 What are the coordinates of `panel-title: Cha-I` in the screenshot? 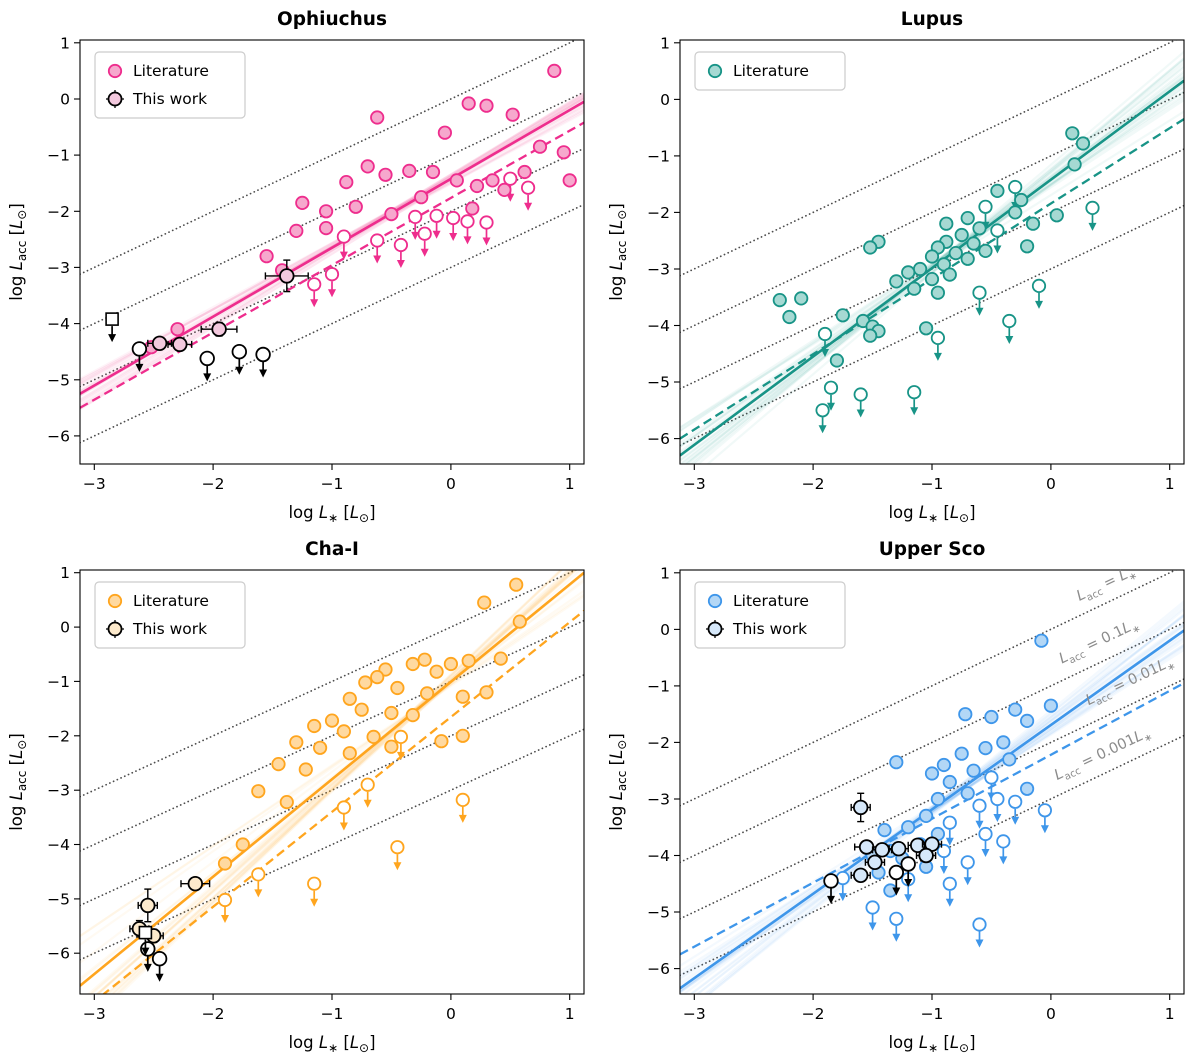 It's located at (332, 549).